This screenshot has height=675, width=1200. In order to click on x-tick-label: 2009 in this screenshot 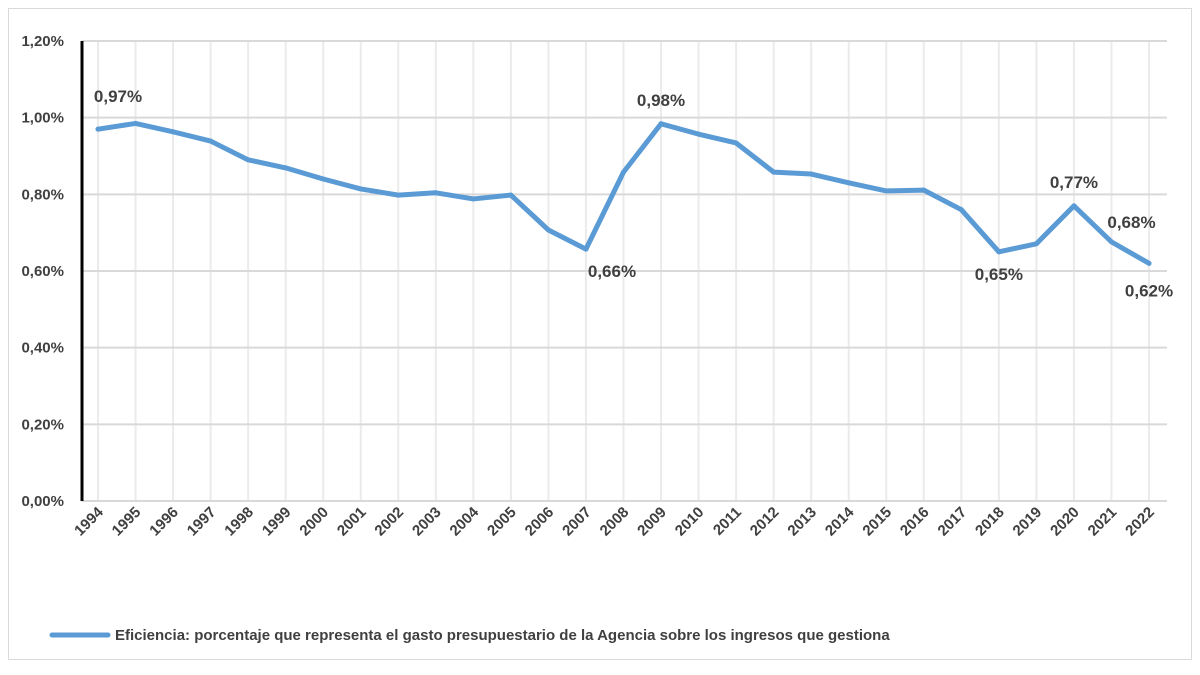, I will do `click(652, 522)`.